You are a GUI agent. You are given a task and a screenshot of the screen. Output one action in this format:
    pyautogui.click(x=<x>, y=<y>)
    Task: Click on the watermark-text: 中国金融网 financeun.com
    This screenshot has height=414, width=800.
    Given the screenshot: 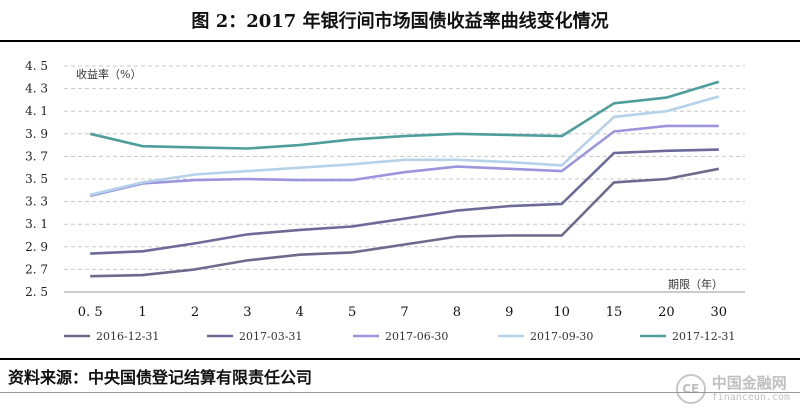 What is the action you would take?
    pyautogui.click(x=751, y=389)
    